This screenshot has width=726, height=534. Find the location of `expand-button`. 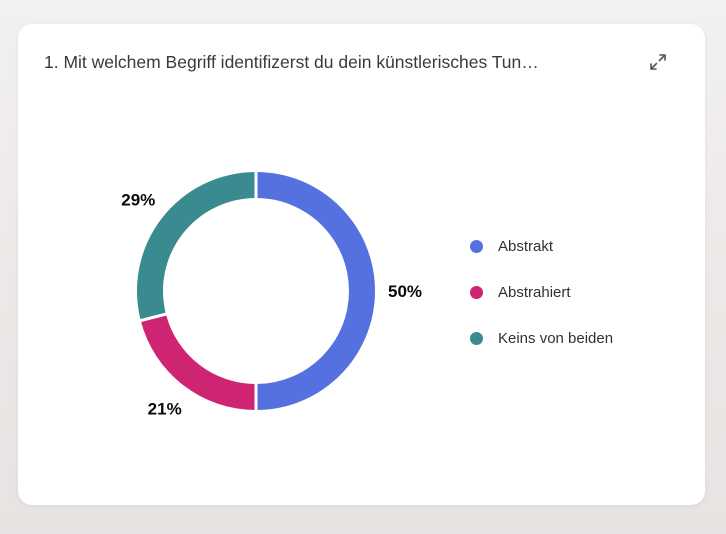

expand-button is located at coordinates (658, 62).